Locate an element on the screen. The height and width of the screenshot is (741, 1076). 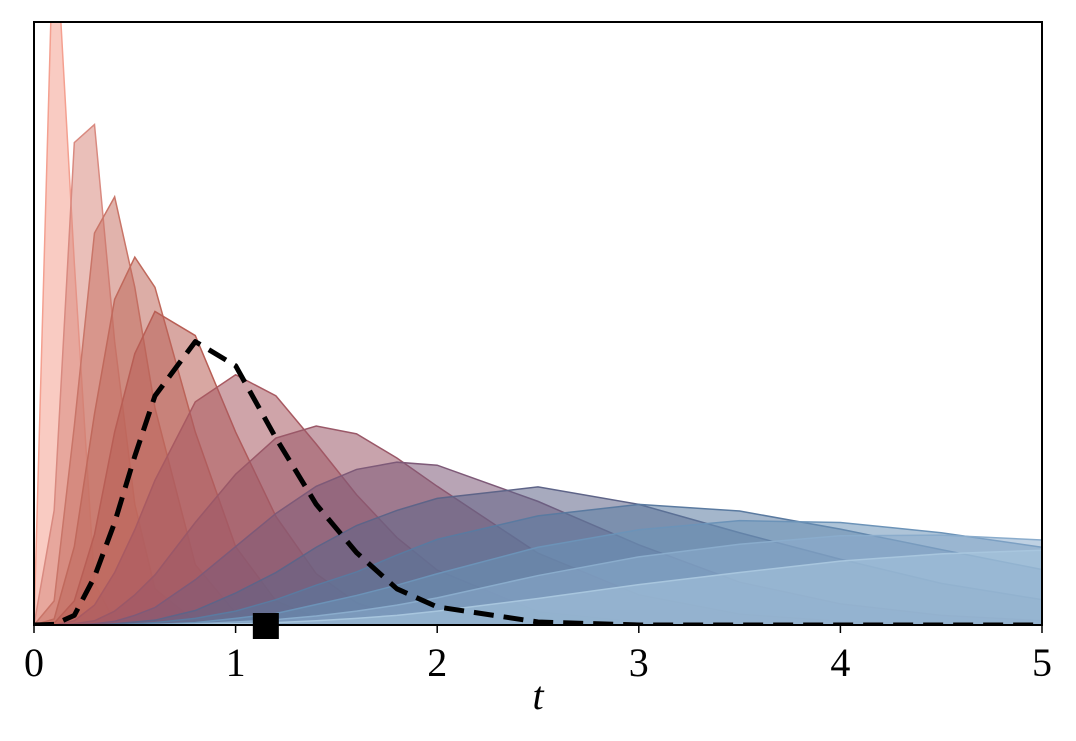
x-tick-label: 1 is located at coordinates (236, 662).